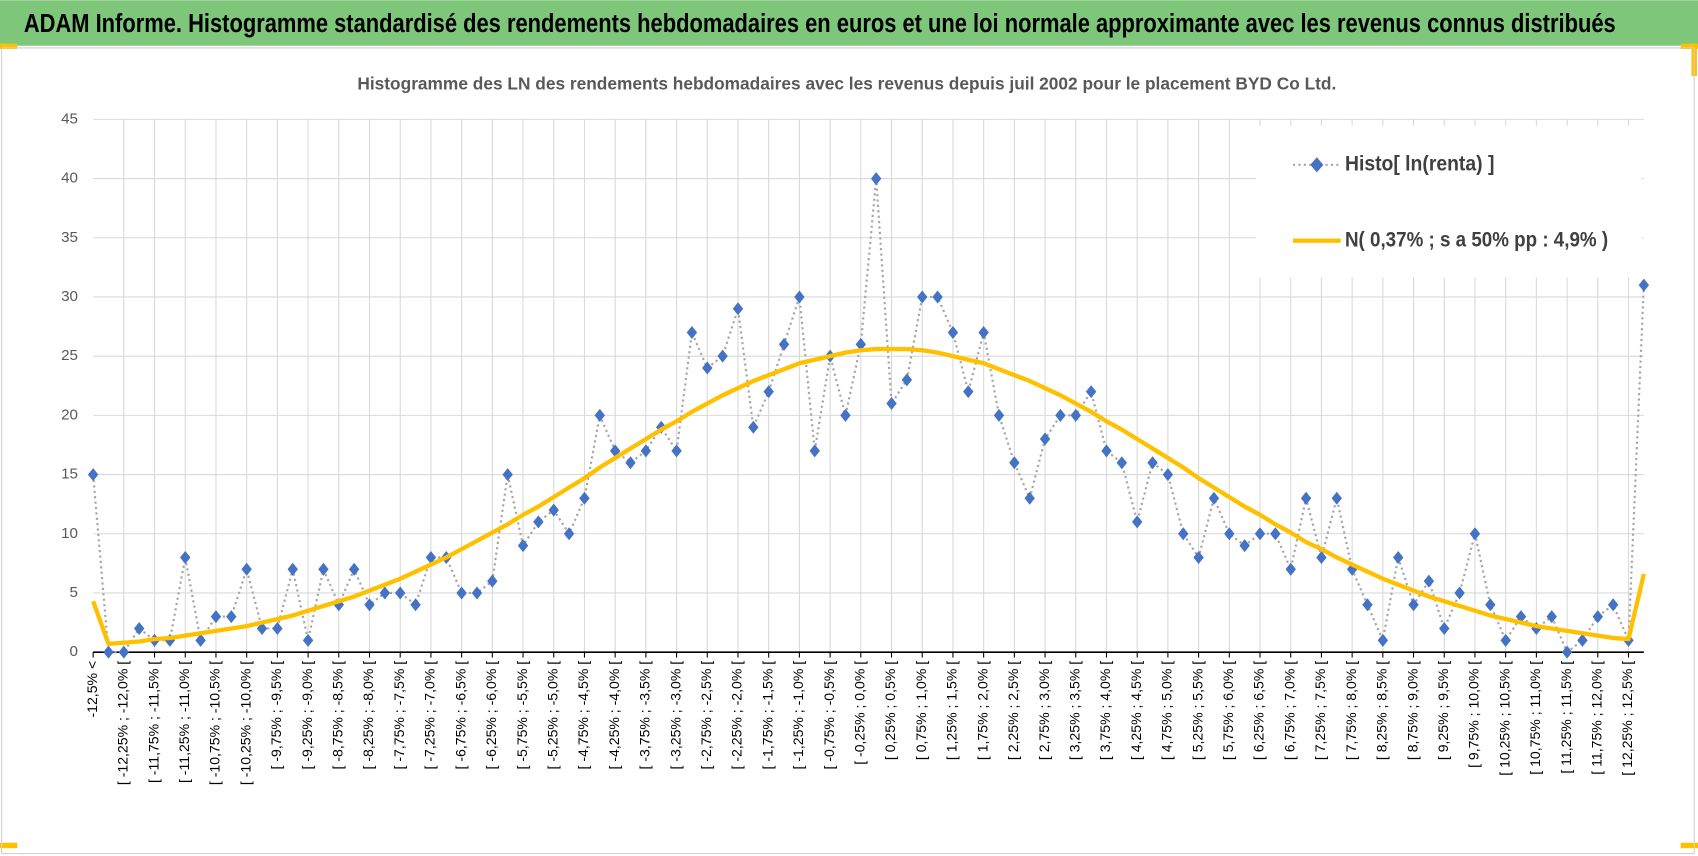 This screenshot has height=856, width=1698. I want to click on x-tick-label: [ 11,75% ; 12,0% [, so click(1597, 718).